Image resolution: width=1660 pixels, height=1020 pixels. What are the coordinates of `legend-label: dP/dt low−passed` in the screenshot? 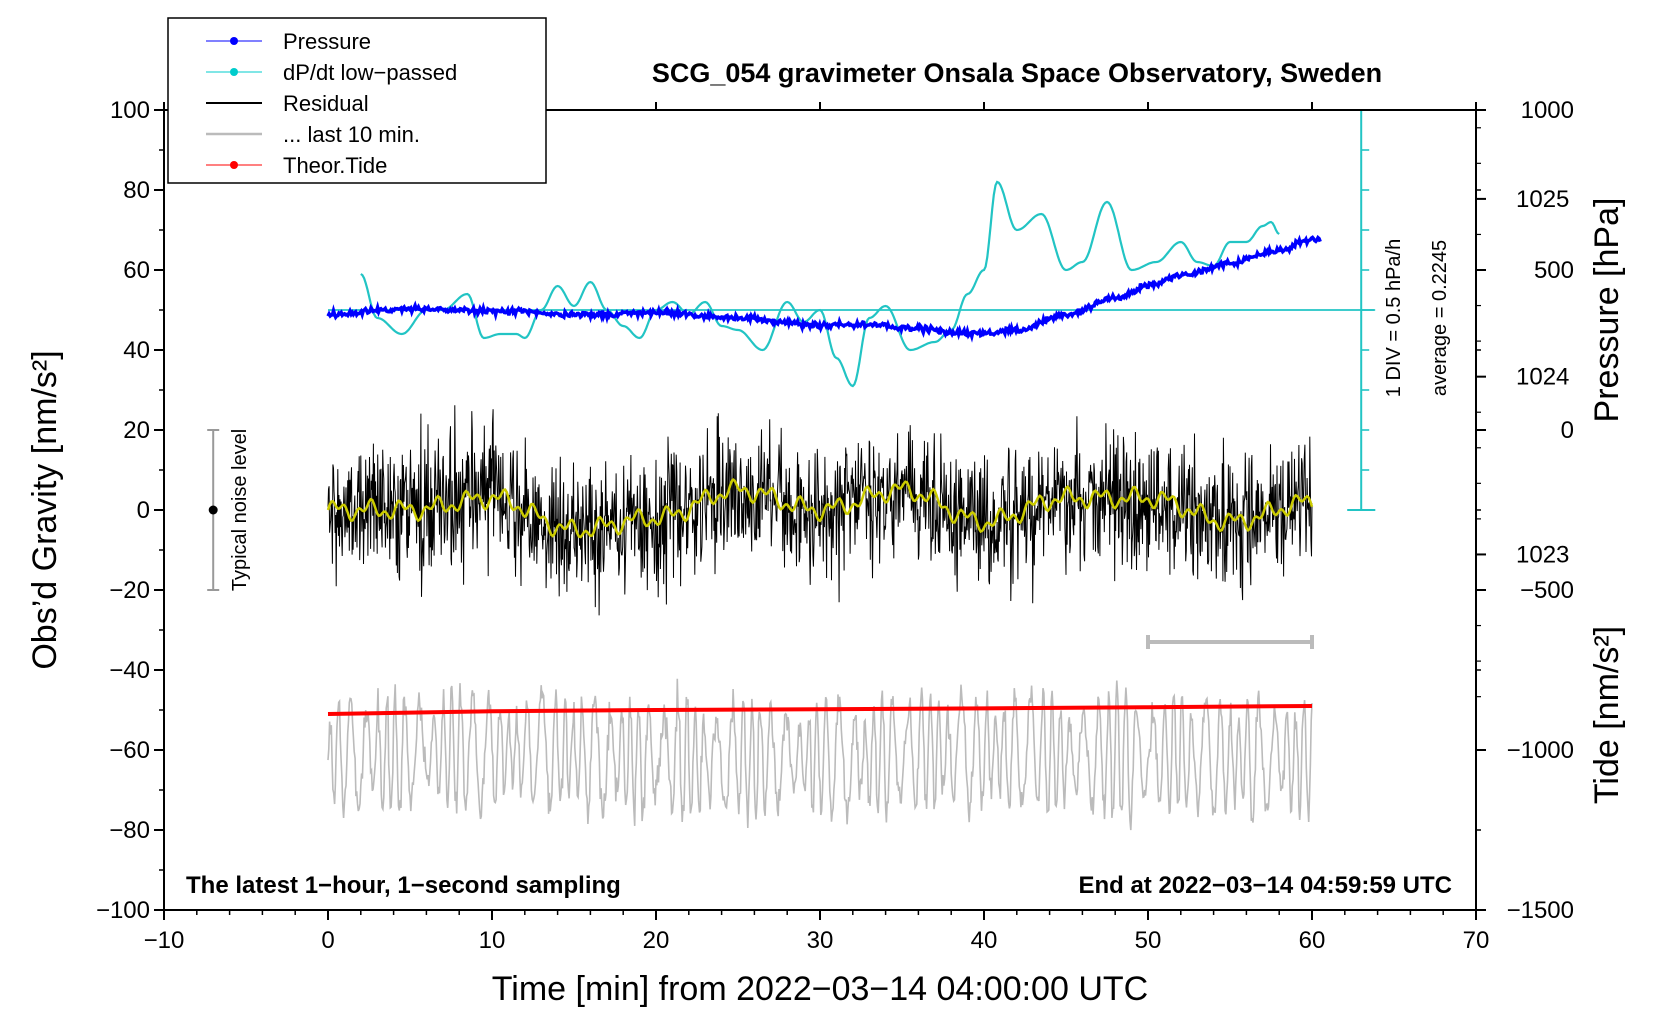 It's located at (370, 72).